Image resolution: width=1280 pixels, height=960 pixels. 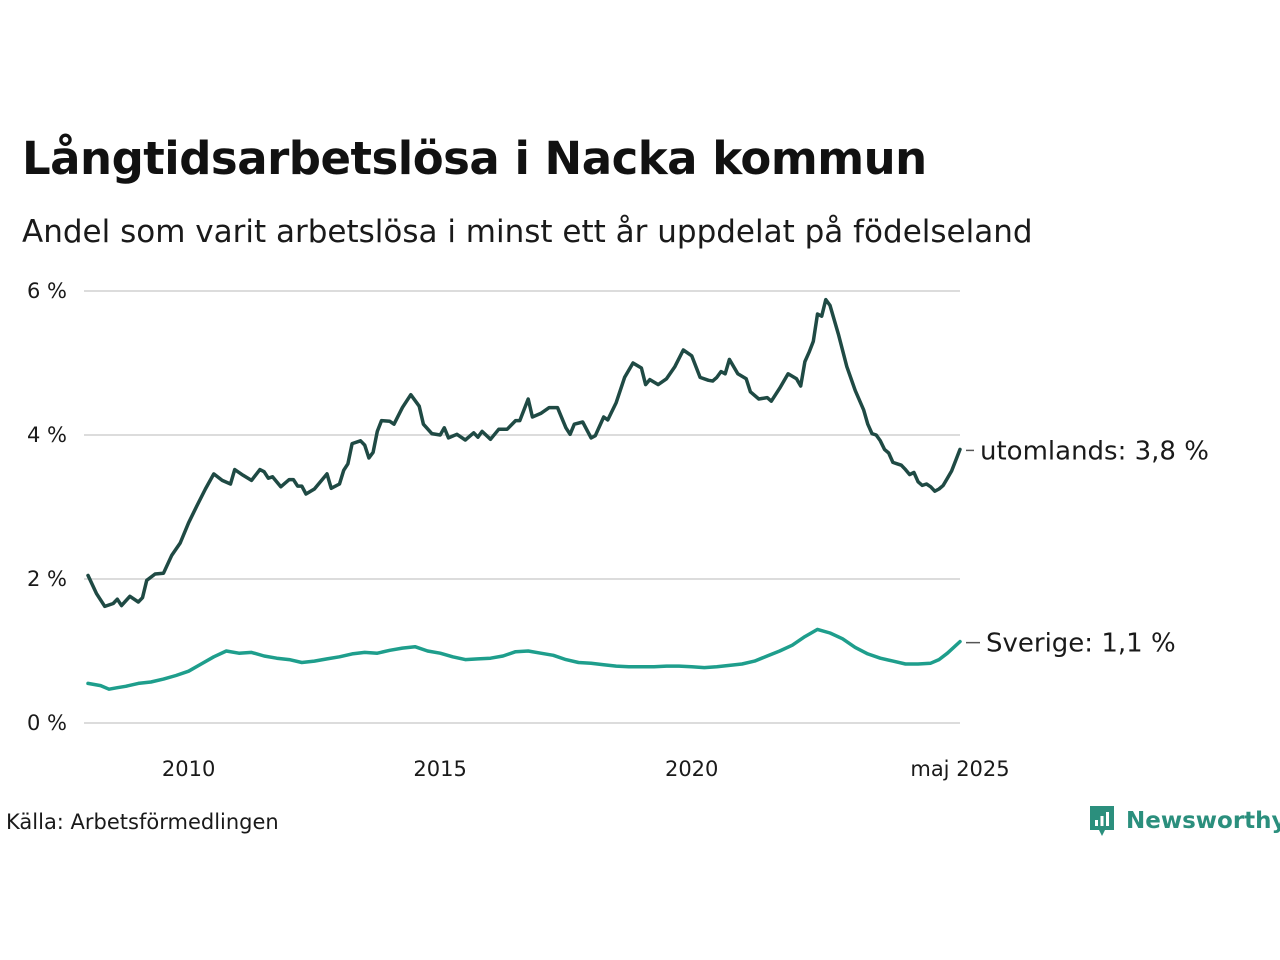 What do you see at coordinates (1081, 644) in the screenshot?
I see `end-label-sverige: Sverige: 1,1 %` at bounding box center [1081, 644].